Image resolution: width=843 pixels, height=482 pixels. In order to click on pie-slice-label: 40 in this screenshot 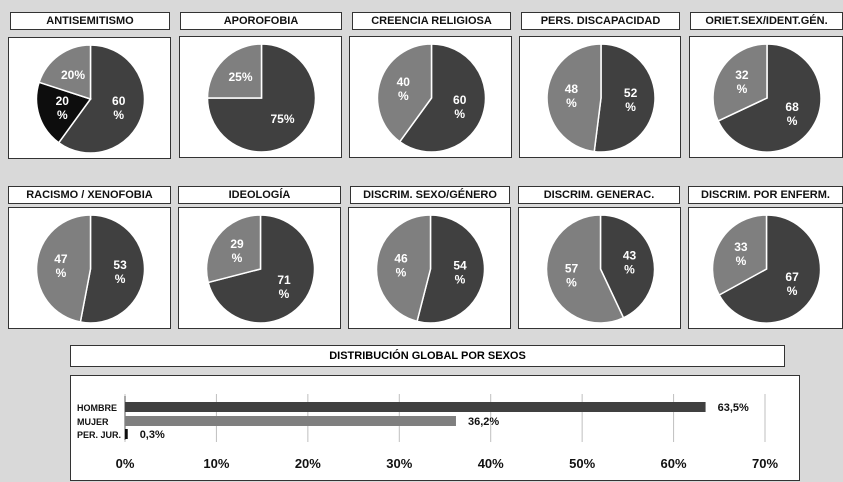, I will do `click(404, 82)`.